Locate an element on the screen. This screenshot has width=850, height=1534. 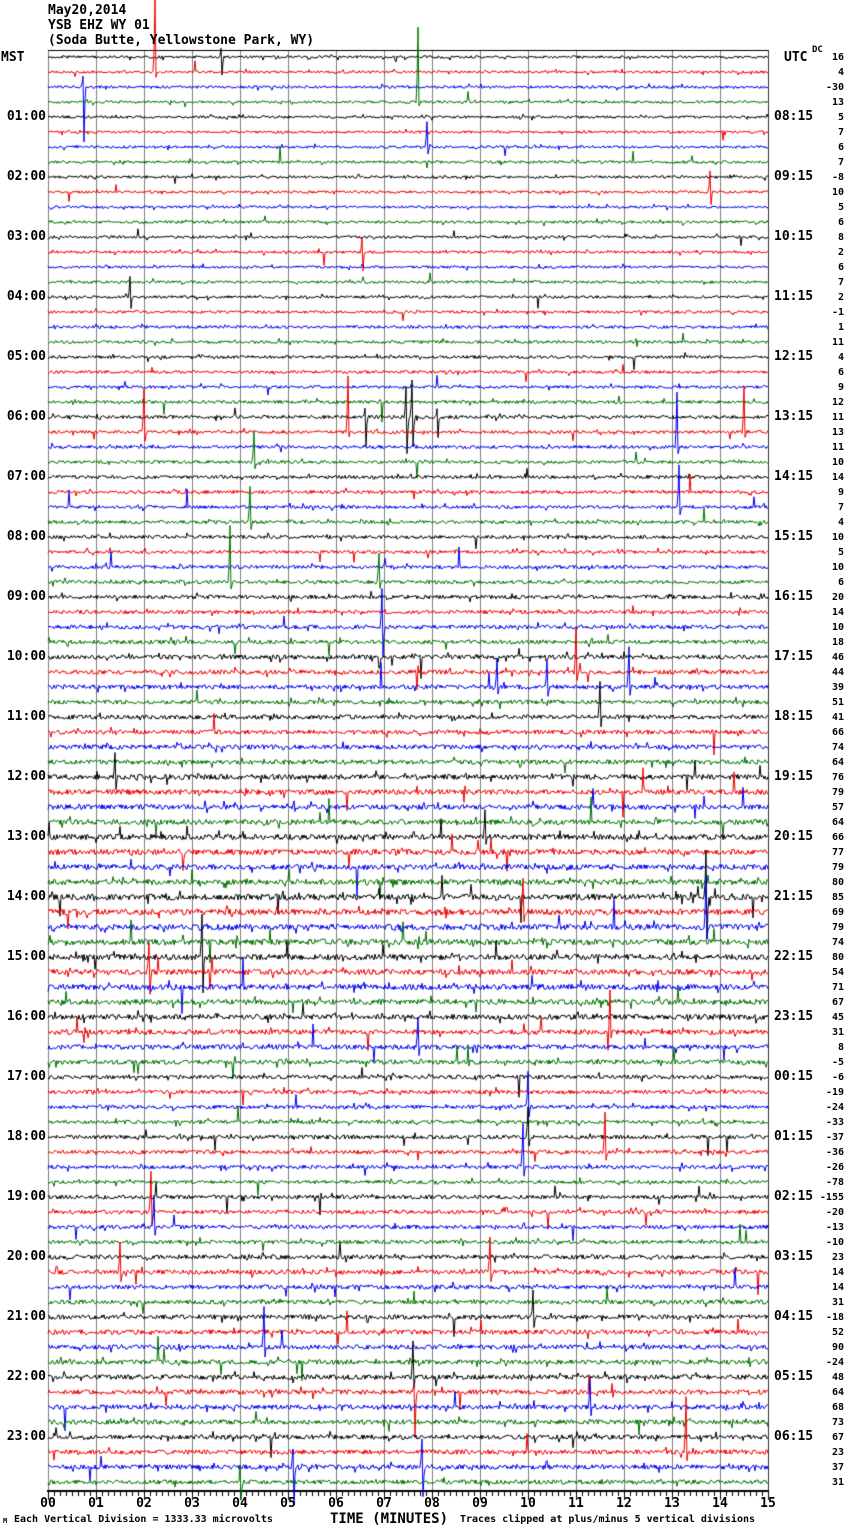
hour-label-mst: 03:00 is located at coordinates (26, 236).